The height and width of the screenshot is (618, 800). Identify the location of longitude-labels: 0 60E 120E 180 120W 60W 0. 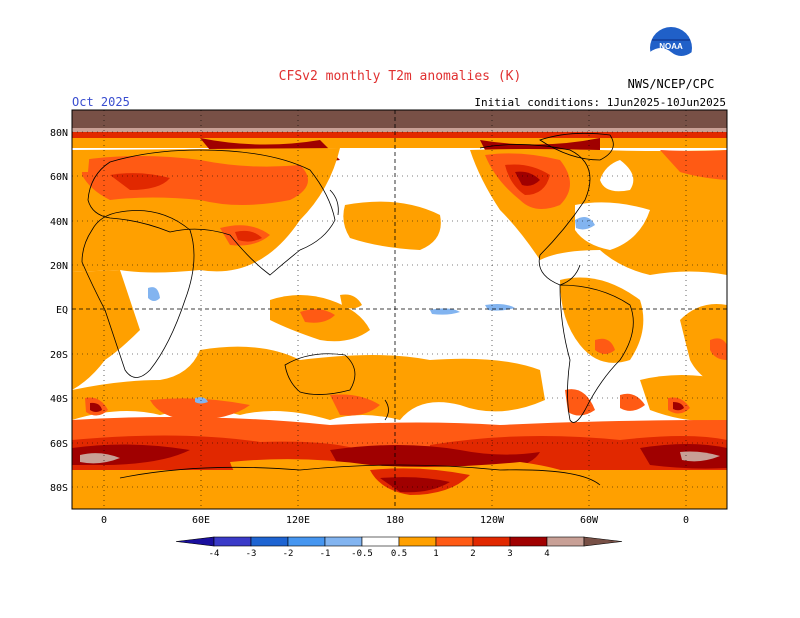
(395, 520).